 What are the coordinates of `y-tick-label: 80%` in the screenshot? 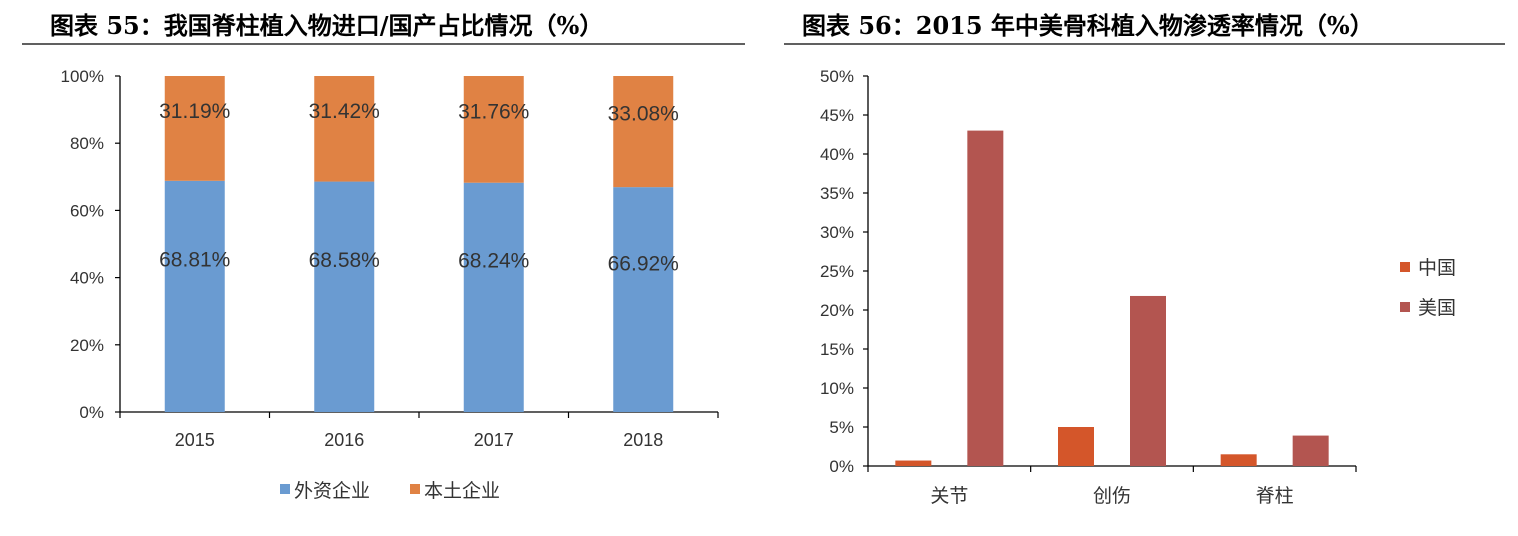 It's located at (87, 143).